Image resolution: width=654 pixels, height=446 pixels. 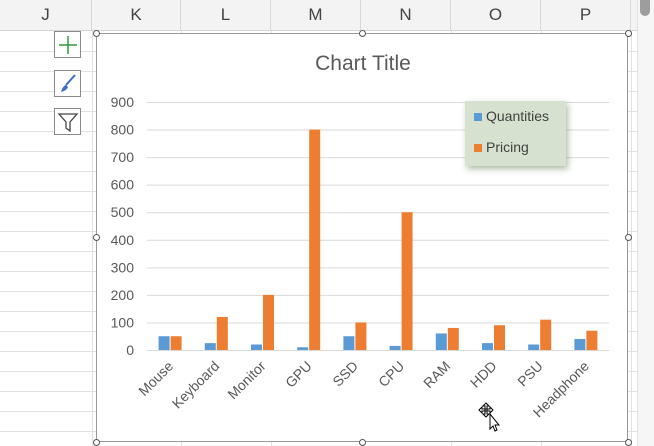 I want to click on bar-quantities-headphone, so click(x=580, y=344).